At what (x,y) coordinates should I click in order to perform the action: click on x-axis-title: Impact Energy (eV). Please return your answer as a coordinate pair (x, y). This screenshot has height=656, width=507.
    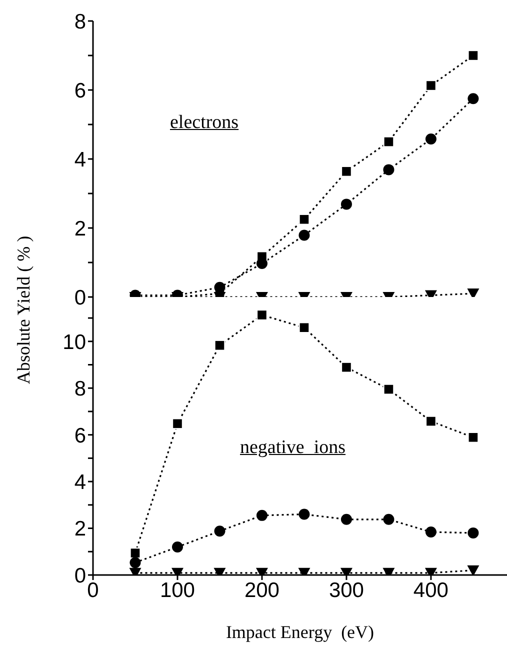
    Looking at the image, I should click on (300, 632).